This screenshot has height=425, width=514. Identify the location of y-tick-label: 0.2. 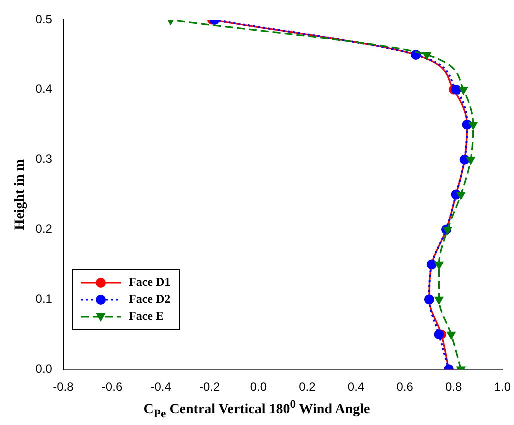
(44, 229).